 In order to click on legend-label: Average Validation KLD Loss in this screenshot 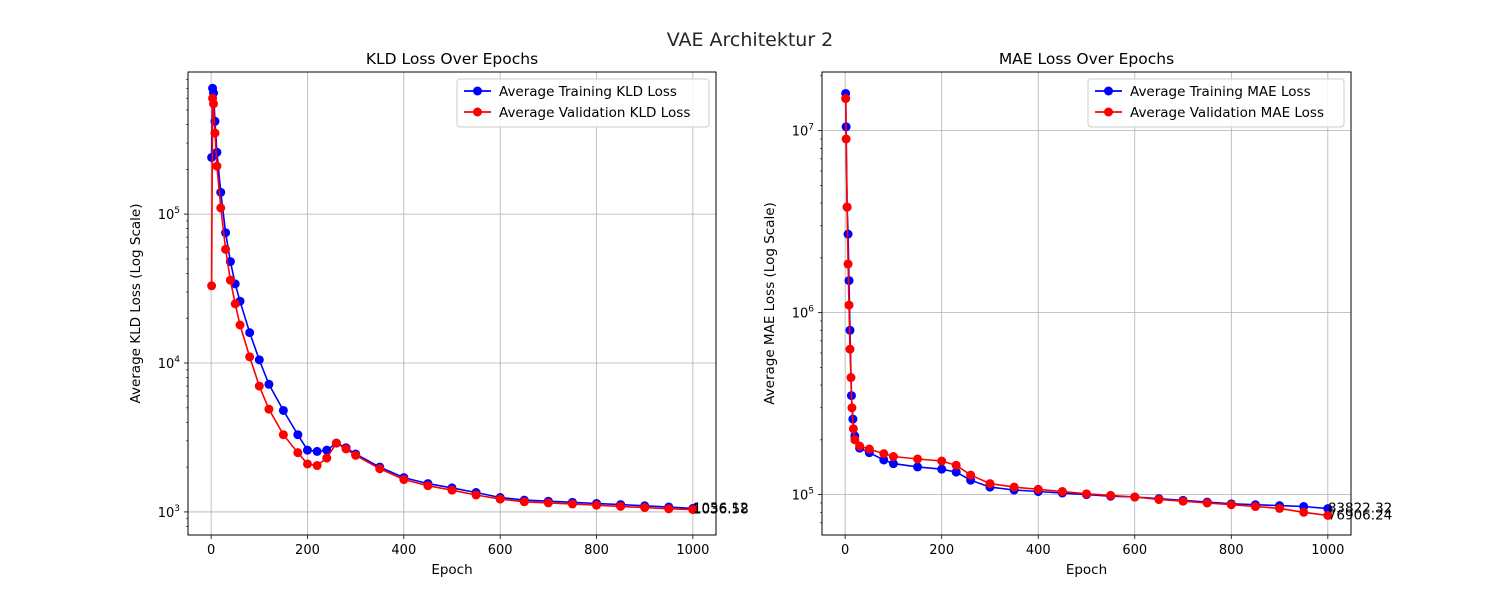, I will do `click(594, 113)`.